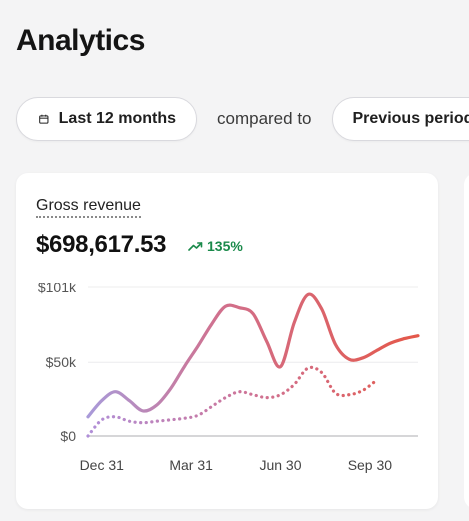 This screenshot has height=521, width=469. Describe the element at coordinates (44, 119) in the screenshot. I see `calendar-icon` at that location.